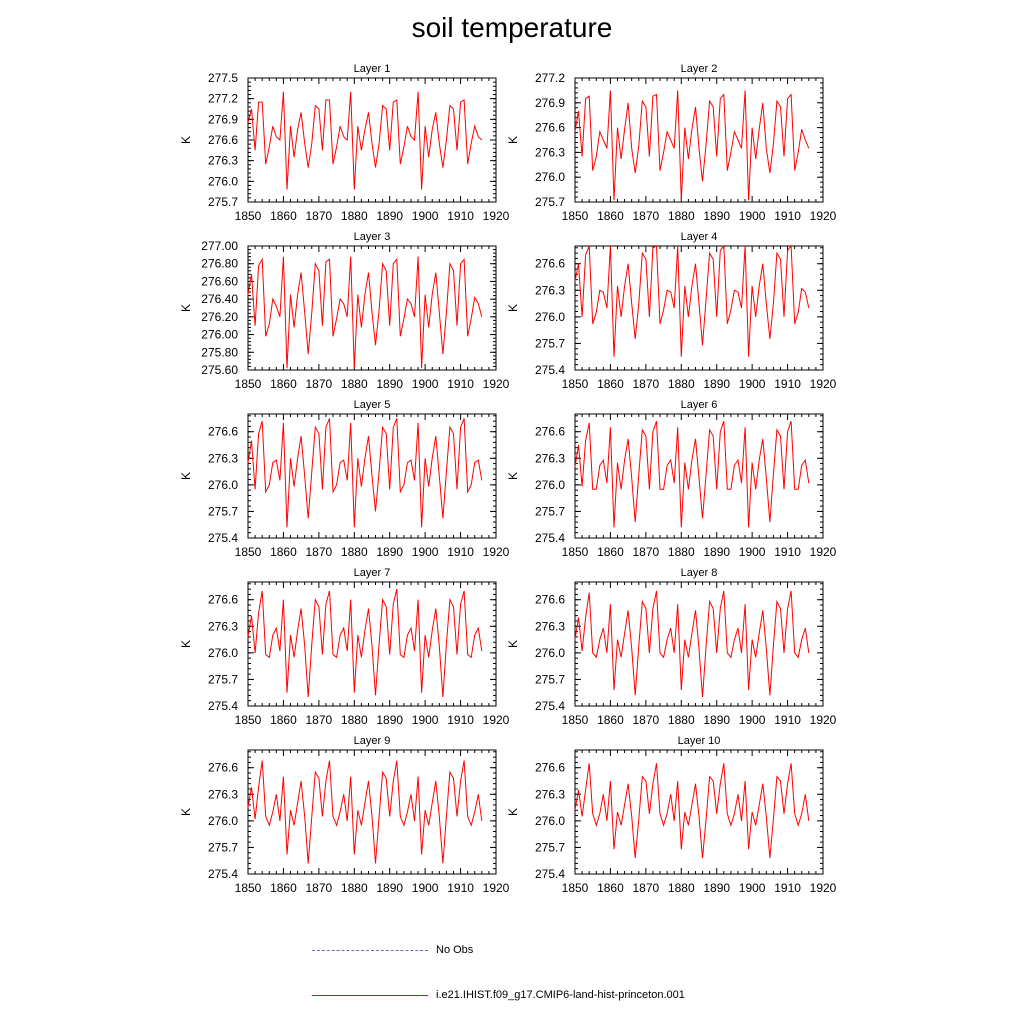 The width and height of the screenshot is (1024, 1024). I want to click on panel-title: Layer 10, so click(699, 741).